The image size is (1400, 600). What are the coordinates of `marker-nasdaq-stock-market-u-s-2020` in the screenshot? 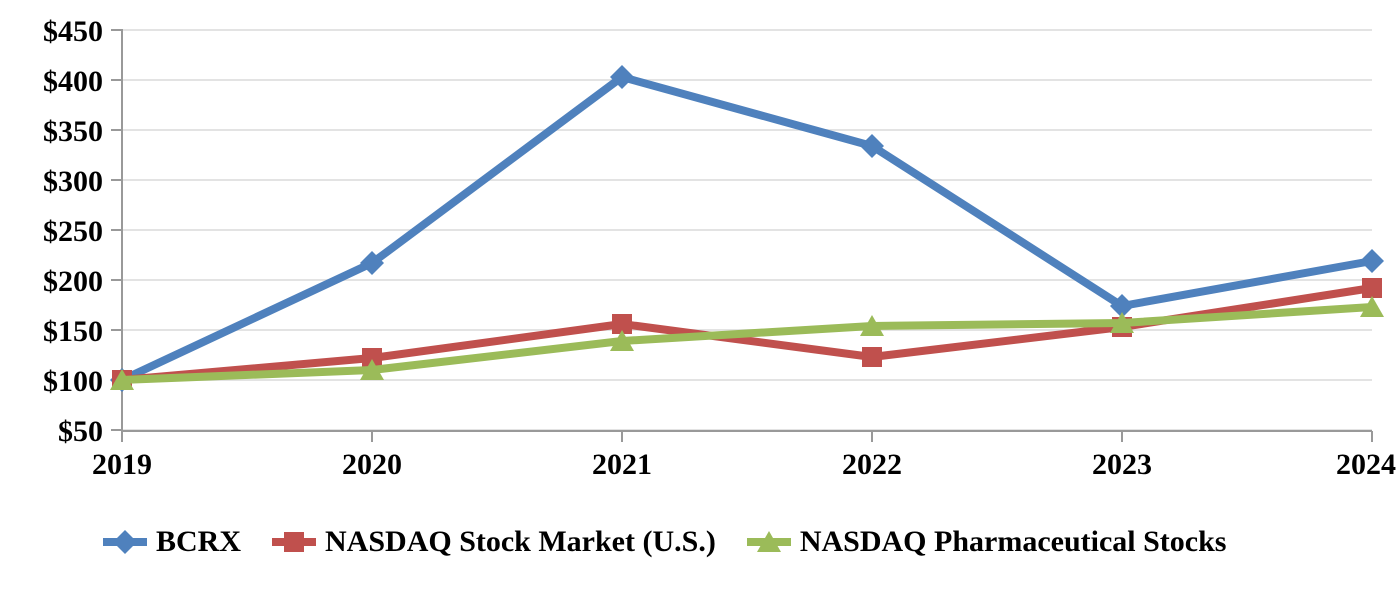 It's located at (372, 358).